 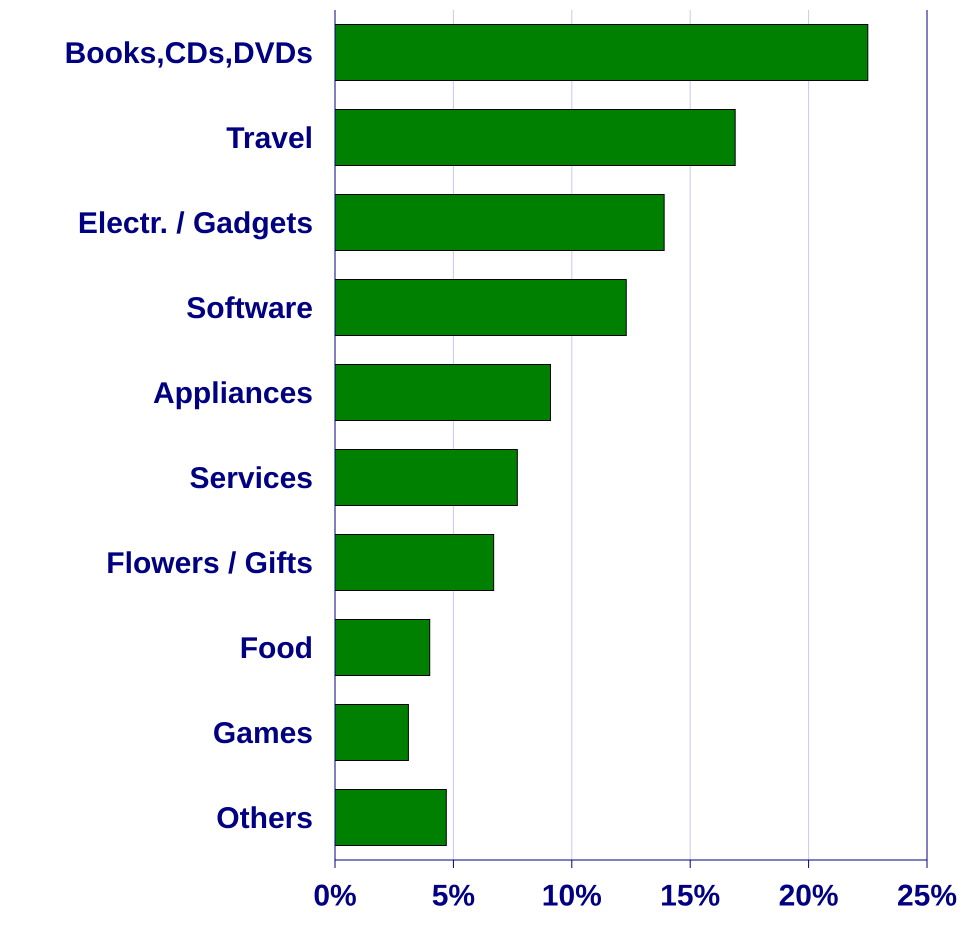 What do you see at coordinates (209, 563) in the screenshot?
I see `y-tick-label: Flowers / Gifts` at bounding box center [209, 563].